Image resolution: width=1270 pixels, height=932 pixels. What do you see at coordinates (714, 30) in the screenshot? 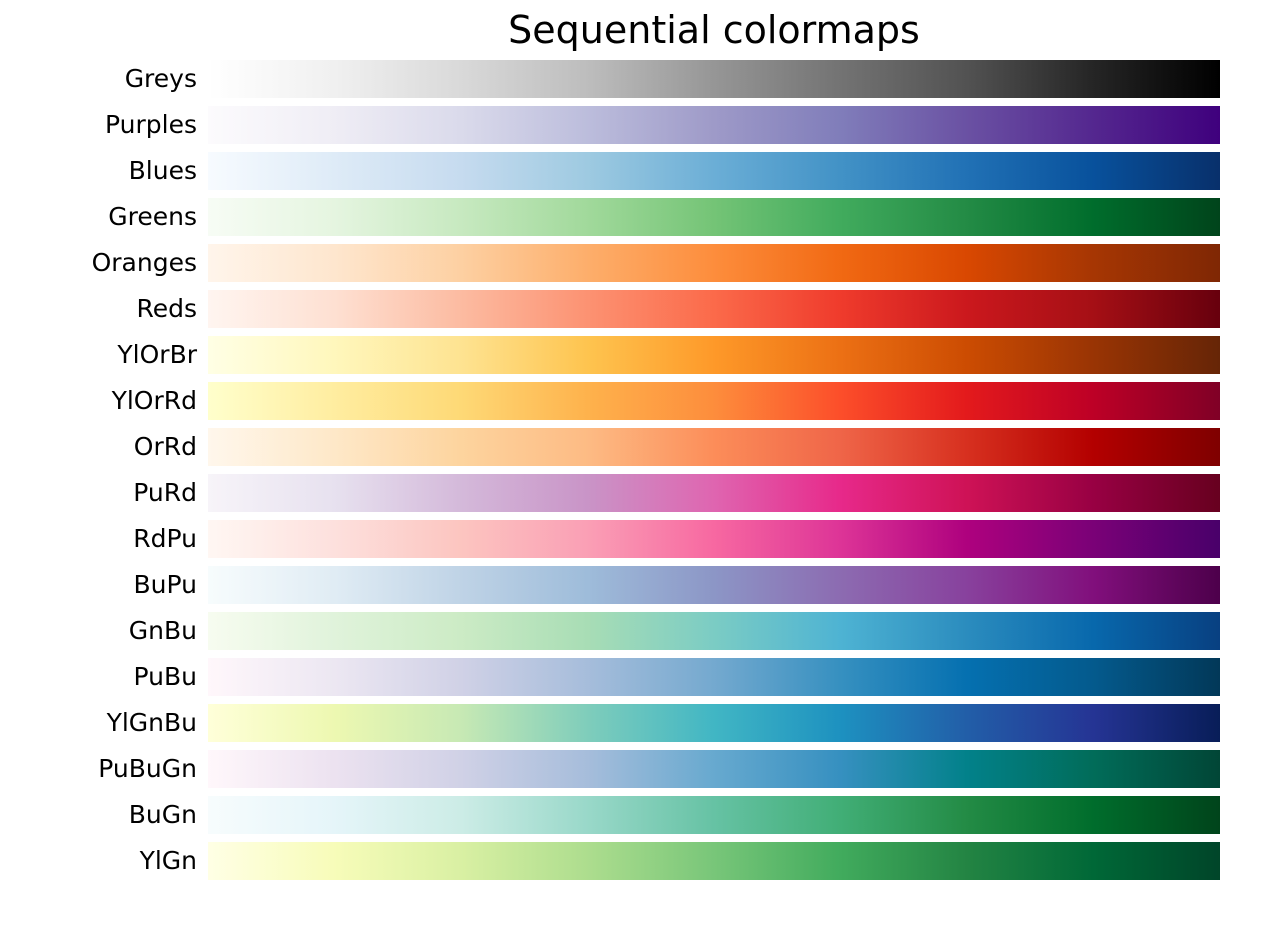
I see `chart-title: Sequential colormaps` at bounding box center [714, 30].